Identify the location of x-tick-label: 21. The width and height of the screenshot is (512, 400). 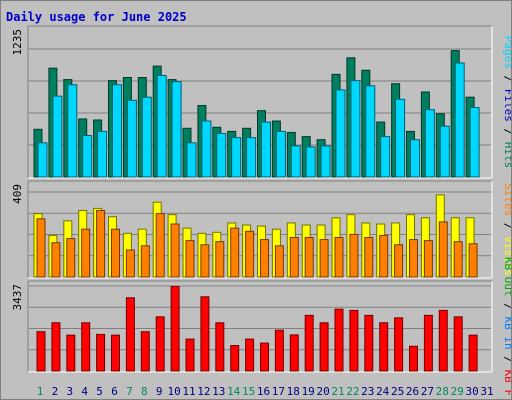
(337, 391).